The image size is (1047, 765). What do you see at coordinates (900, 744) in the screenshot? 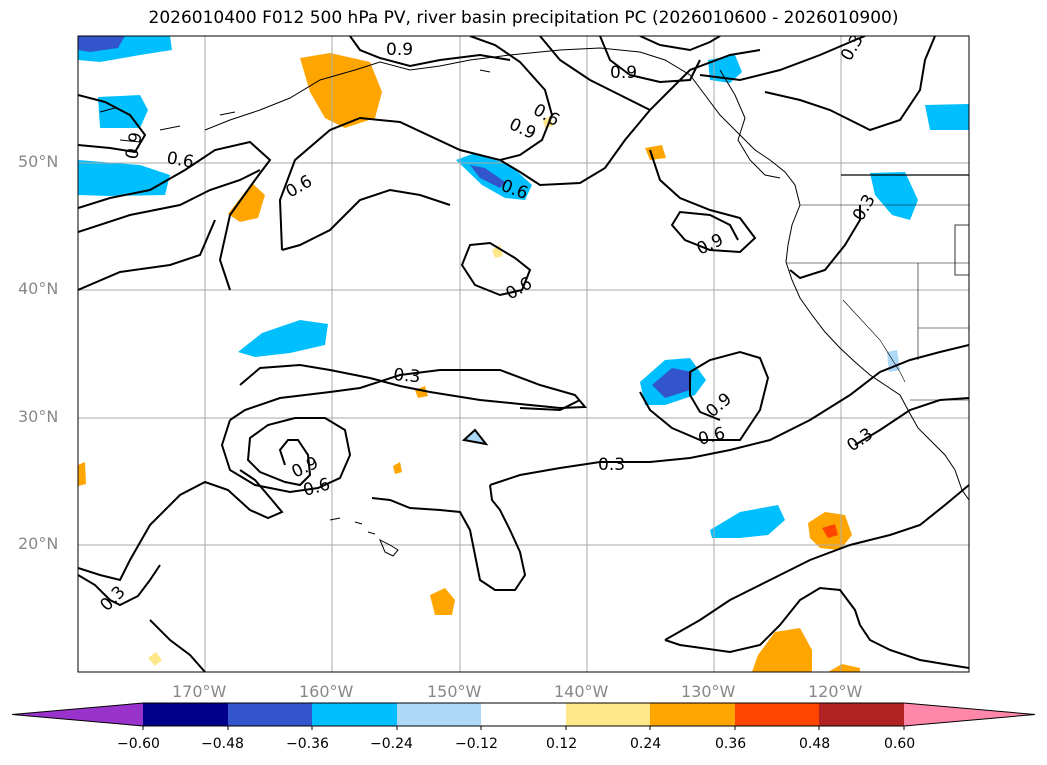
I see `colorbar-tick-label: 0.60` at bounding box center [900, 744].